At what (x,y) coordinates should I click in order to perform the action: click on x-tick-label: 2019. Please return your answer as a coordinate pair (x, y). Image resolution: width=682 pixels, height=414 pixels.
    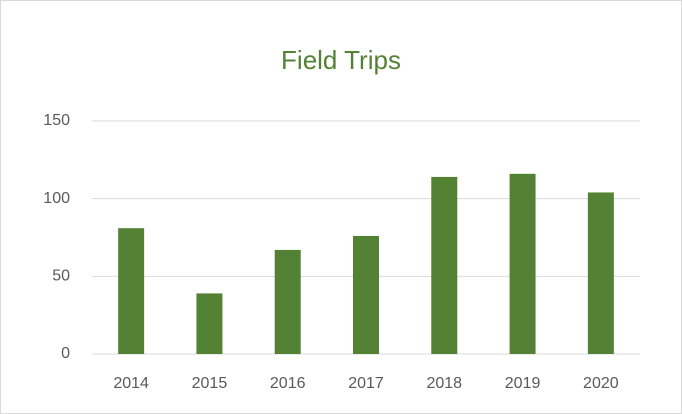
    Looking at the image, I should click on (523, 383).